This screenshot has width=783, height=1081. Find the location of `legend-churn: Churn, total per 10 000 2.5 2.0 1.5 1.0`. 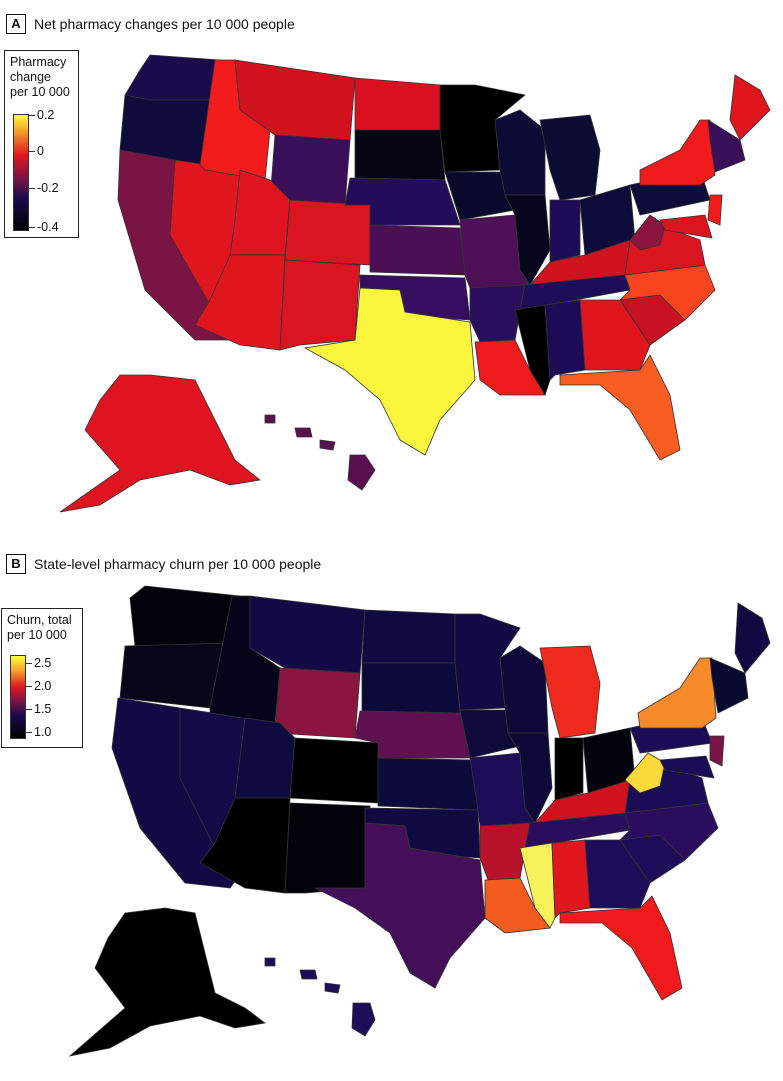

legend-churn: Churn, total per 10 000 2.5 2.0 1.5 1.0 is located at coordinates (42, 678).